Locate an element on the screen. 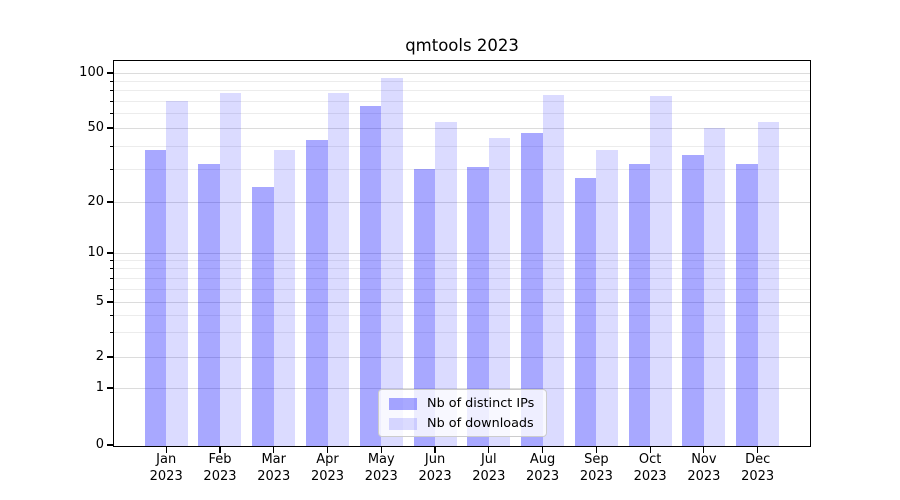 This screenshot has height=500, width=900. x-tick-label: May 2023 is located at coordinates (381, 468).